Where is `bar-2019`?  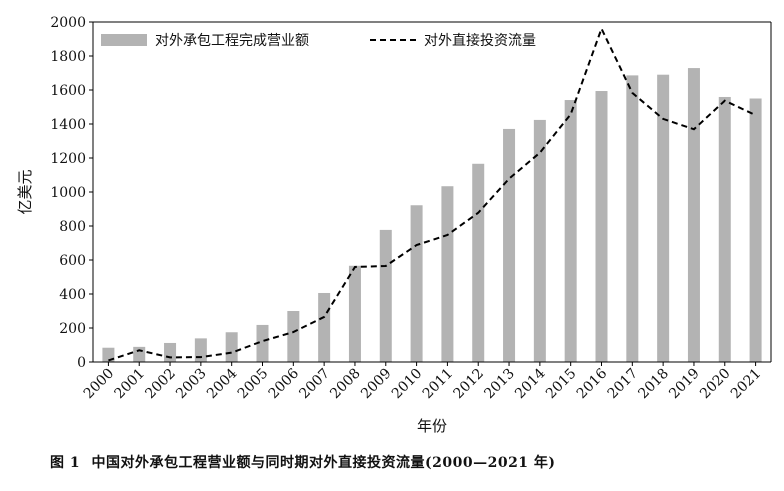
bar-2019 is located at coordinates (694, 215).